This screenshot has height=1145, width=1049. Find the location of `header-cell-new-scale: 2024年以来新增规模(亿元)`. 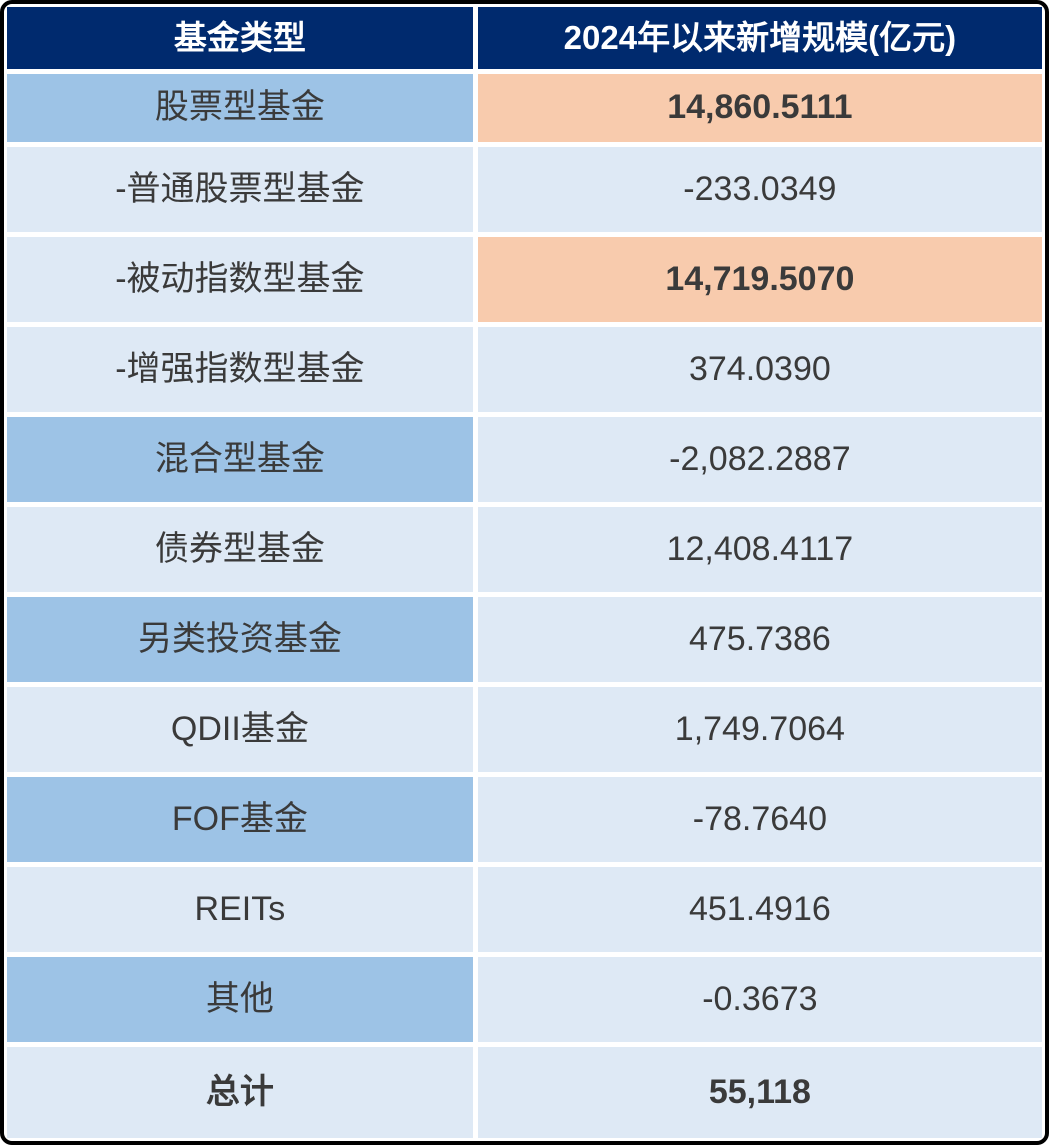

header-cell-new-scale: 2024年以来新增规模(亿元) is located at coordinates (759, 38).